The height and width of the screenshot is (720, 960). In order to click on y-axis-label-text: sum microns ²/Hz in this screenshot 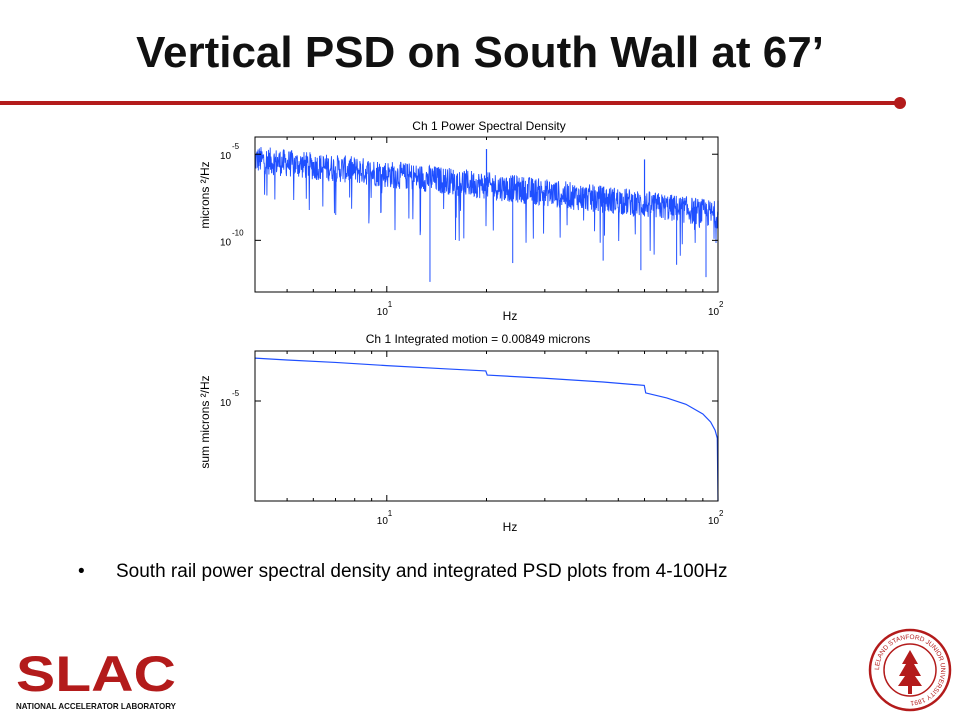, I will do `click(205, 421)`.